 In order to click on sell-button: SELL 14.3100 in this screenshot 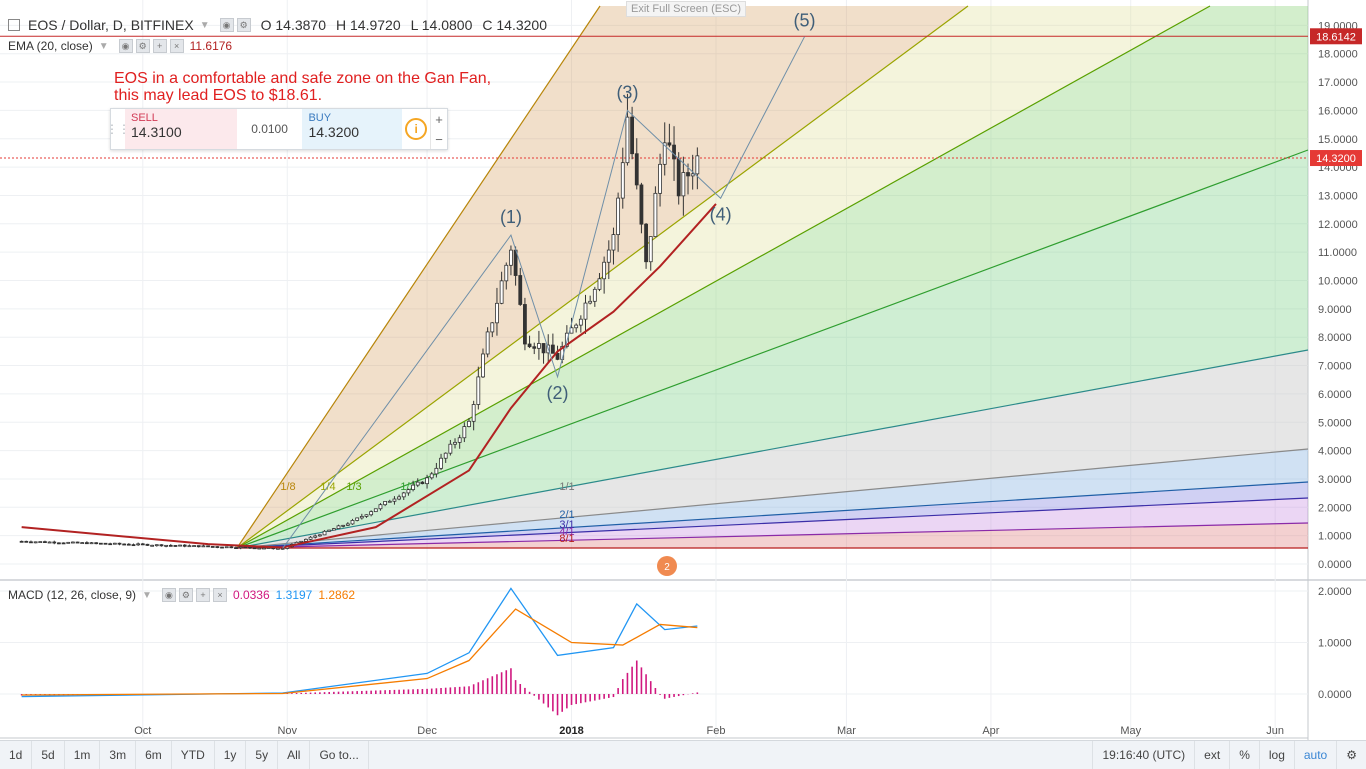, I will do `click(181, 129)`.